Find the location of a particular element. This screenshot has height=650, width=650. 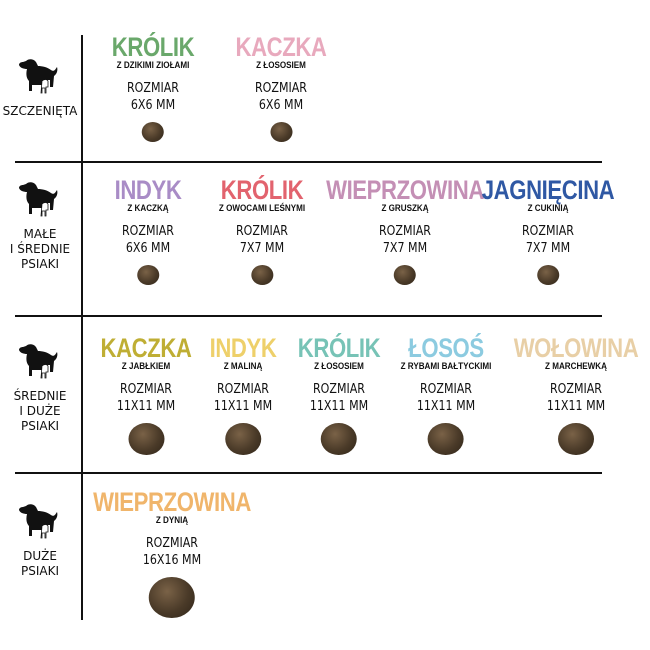

product-item: KACZKA Z JABŁKIEM ROZMIAR 11X11 MM is located at coordinates (146, 394).